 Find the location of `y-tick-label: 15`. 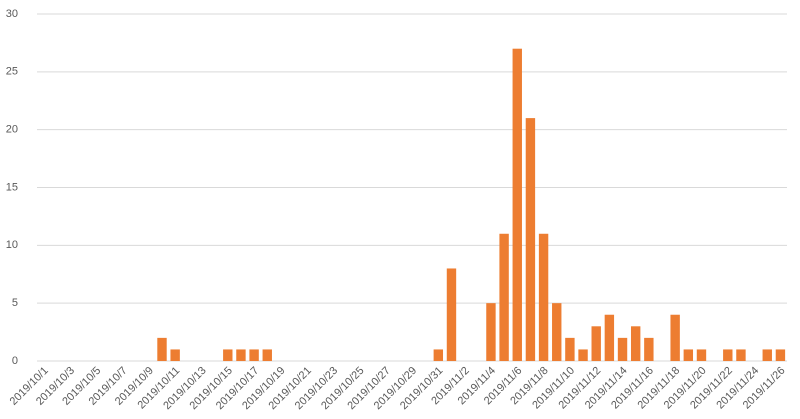

y-tick-label: 15 is located at coordinates (12, 187).